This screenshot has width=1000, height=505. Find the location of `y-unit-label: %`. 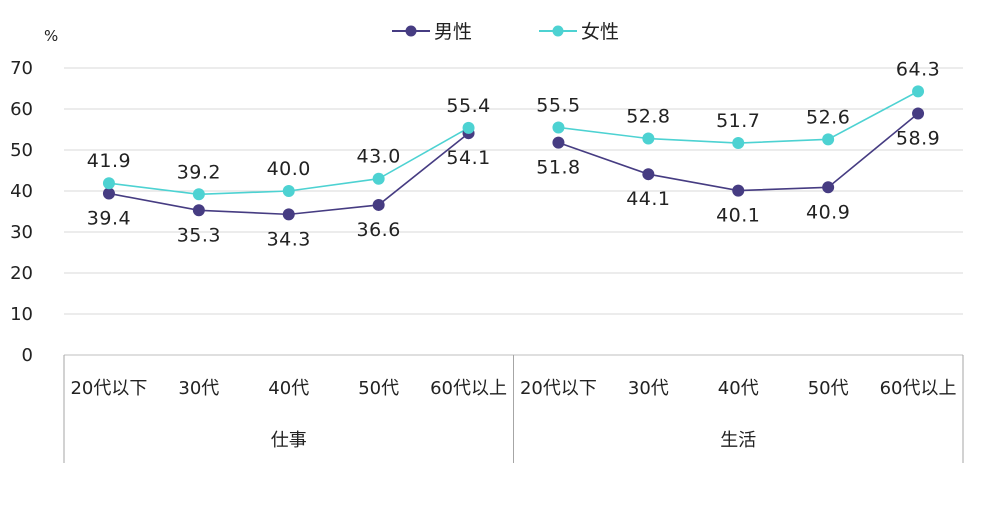

y-unit-label: % is located at coordinates (51, 36).